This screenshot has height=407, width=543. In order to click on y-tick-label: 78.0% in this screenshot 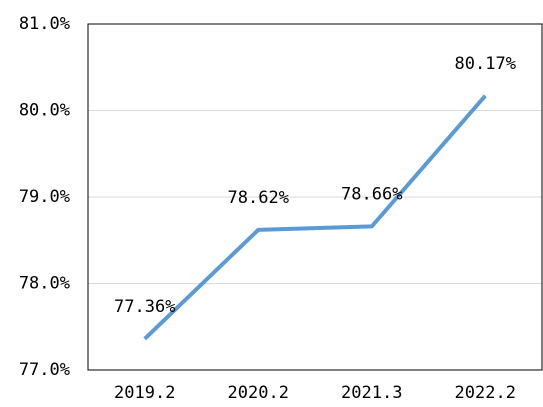, I will do `click(44, 284)`.